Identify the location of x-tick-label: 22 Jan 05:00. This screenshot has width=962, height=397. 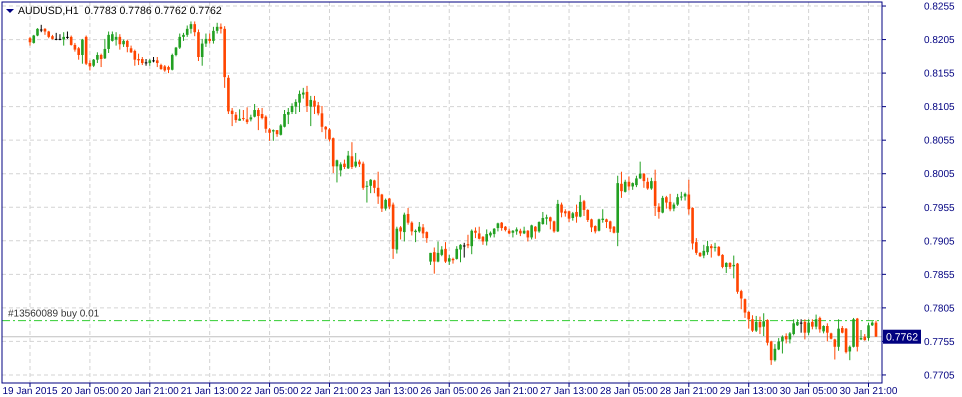
(269, 391).